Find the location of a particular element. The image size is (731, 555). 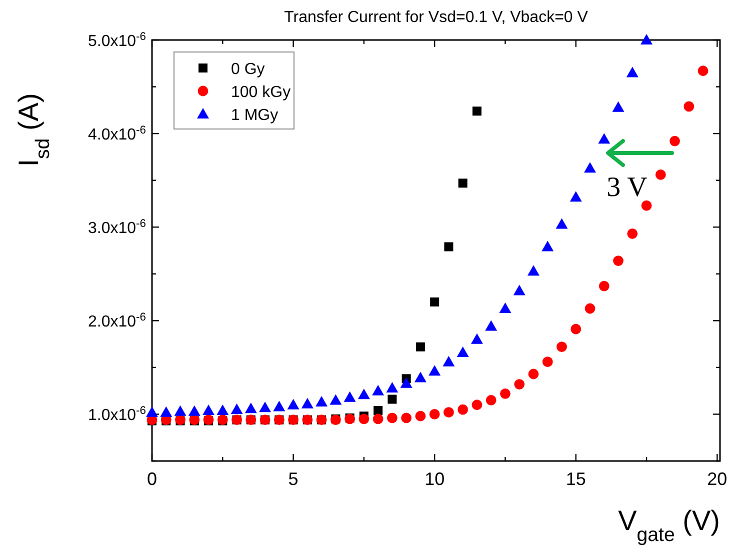

x-tick-label: 20 is located at coordinates (717, 479).